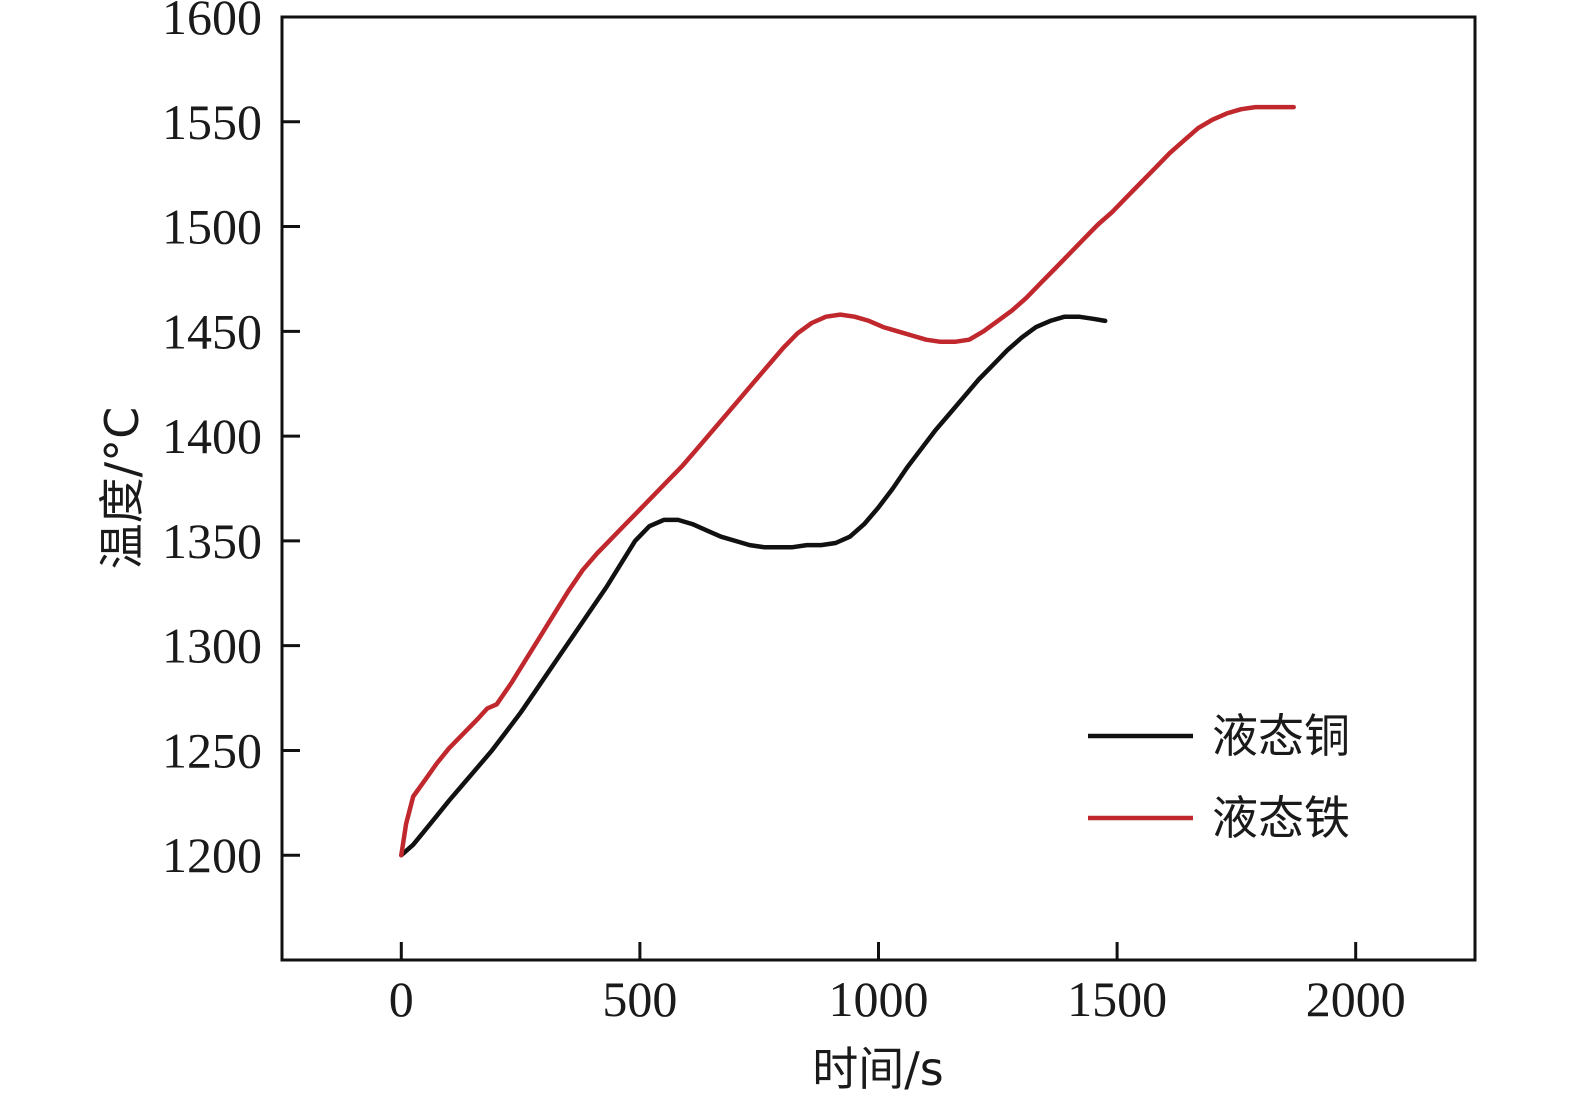 This screenshot has width=1575, height=1112. Describe the element at coordinates (1356, 999) in the screenshot. I see `x-tick-label: 2000` at that location.